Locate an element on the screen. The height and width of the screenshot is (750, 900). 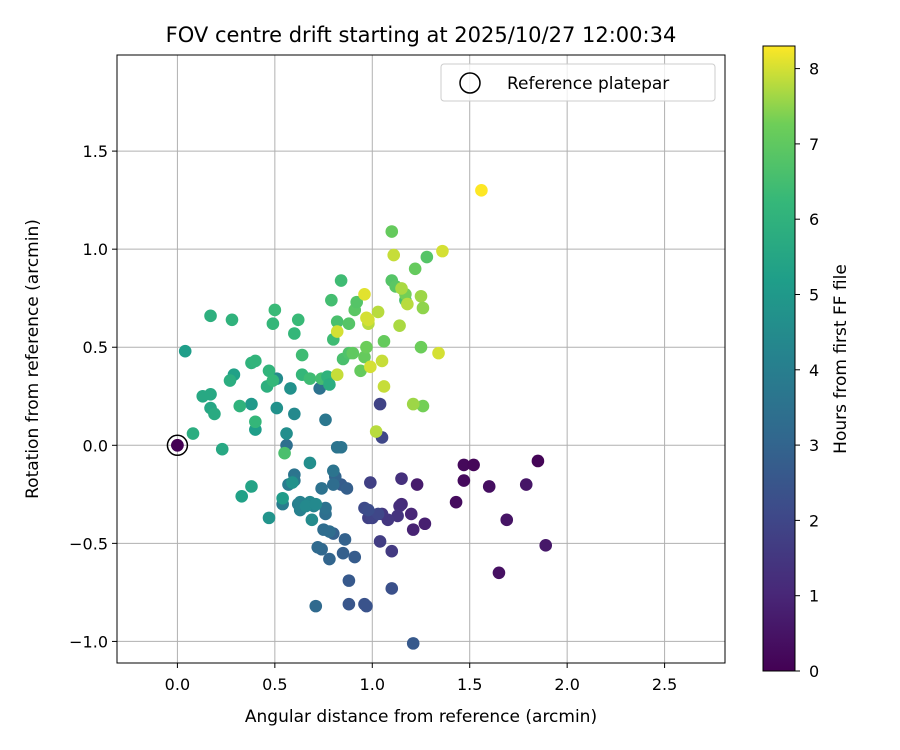
x-axis-label: Angular distance from reference (arcmin) is located at coordinates (421, 717).